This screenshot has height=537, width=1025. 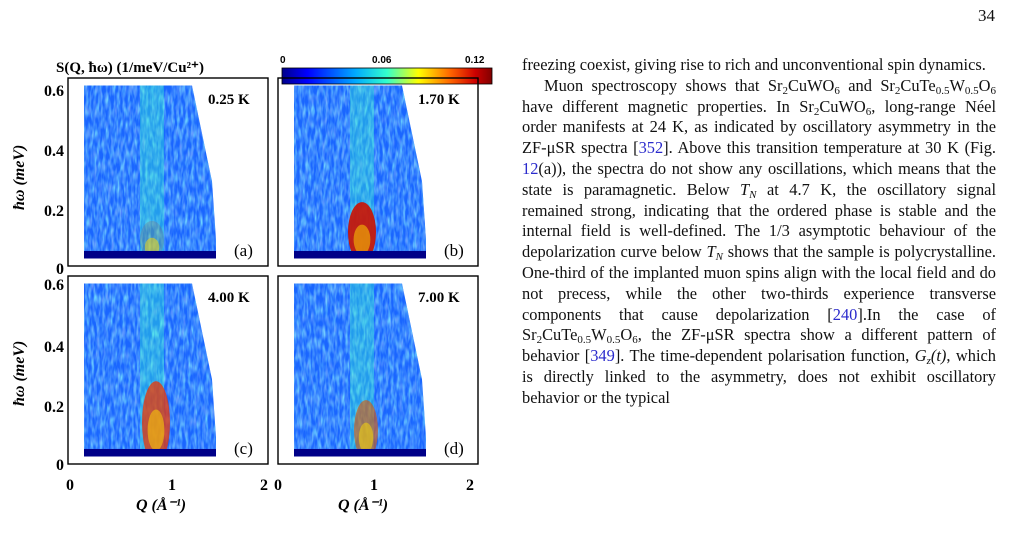 What do you see at coordinates (530, 168) in the screenshot?
I see `figure-12-link: 12` at bounding box center [530, 168].